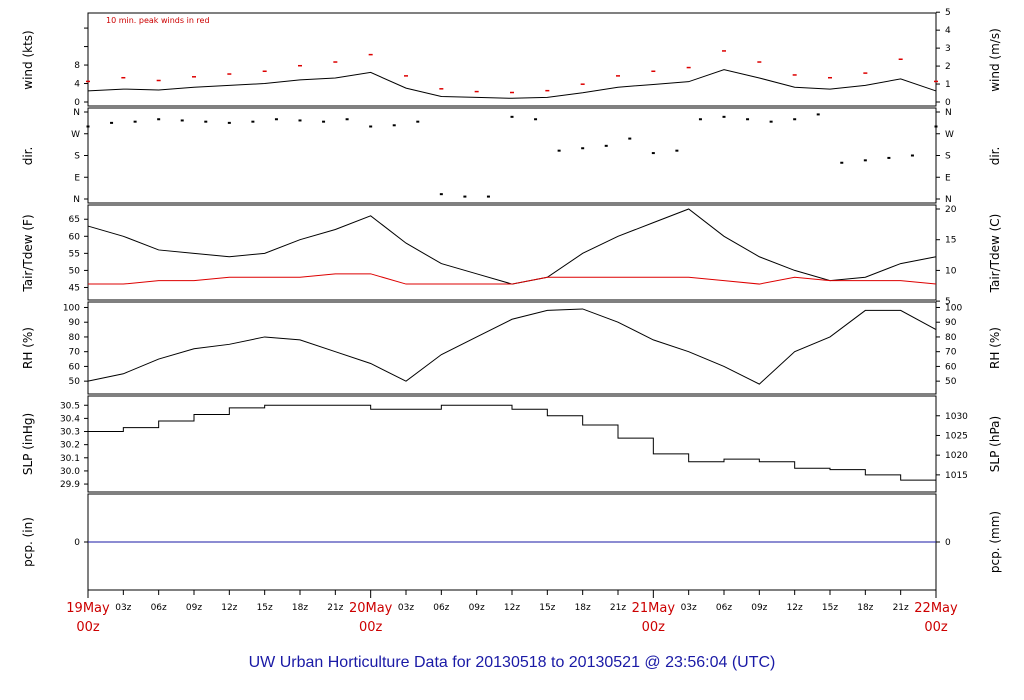 The image size is (1024, 700). What do you see at coordinates (74, 220) in the screenshot?
I see `temp-tick-label: 65` at bounding box center [74, 220].